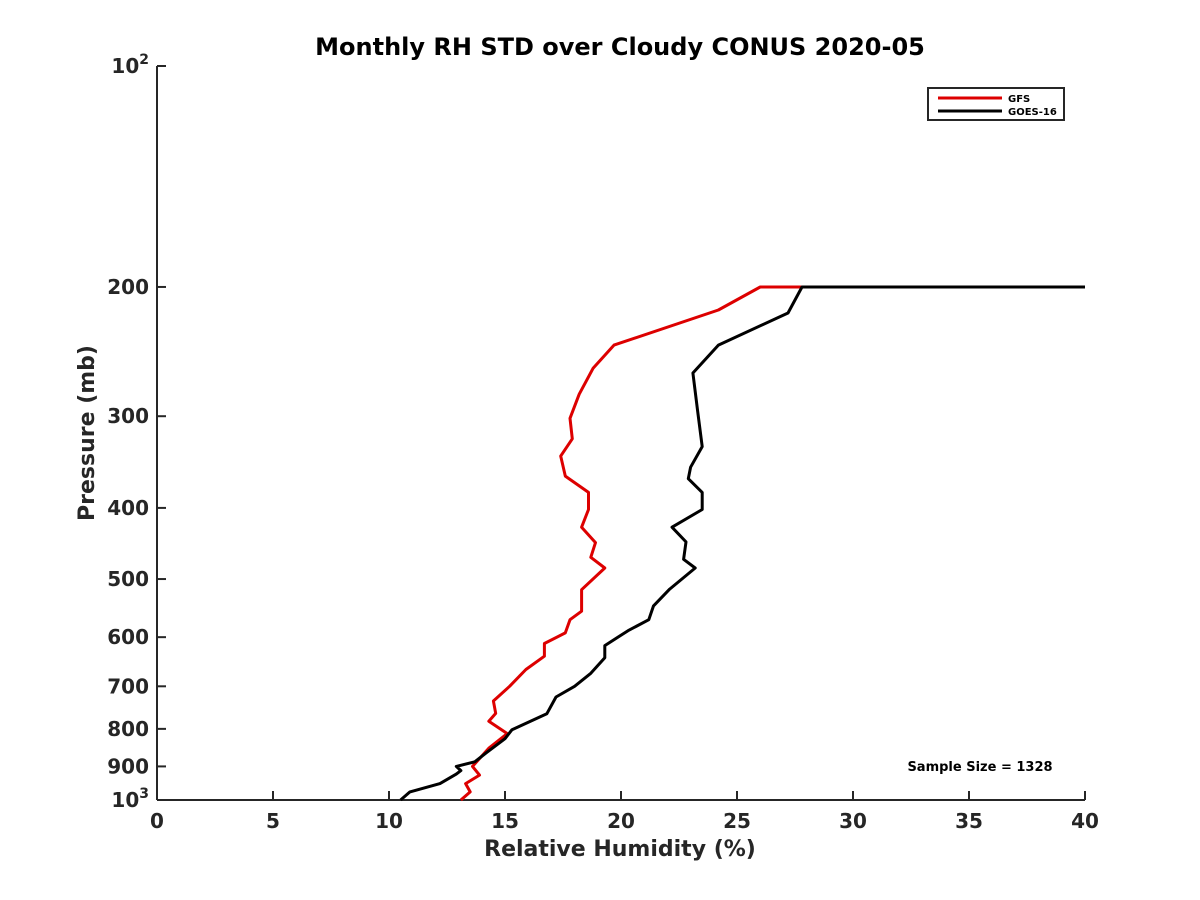 Image resolution: width=1200 pixels, height=900 pixels. Describe the element at coordinates (737, 821) in the screenshot. I see `x-tick-label: 25` at that location.